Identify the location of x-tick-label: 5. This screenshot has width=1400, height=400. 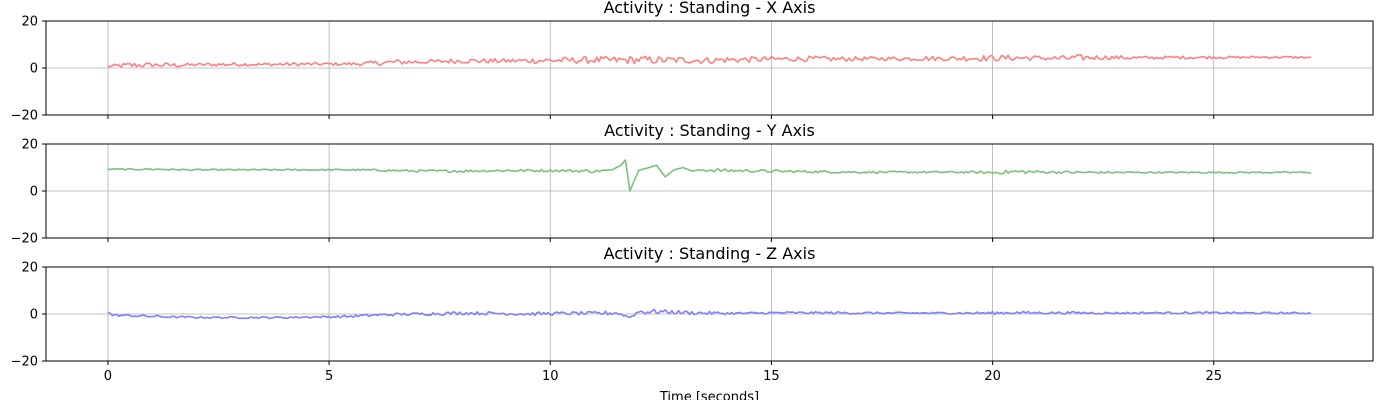
(329, 376).